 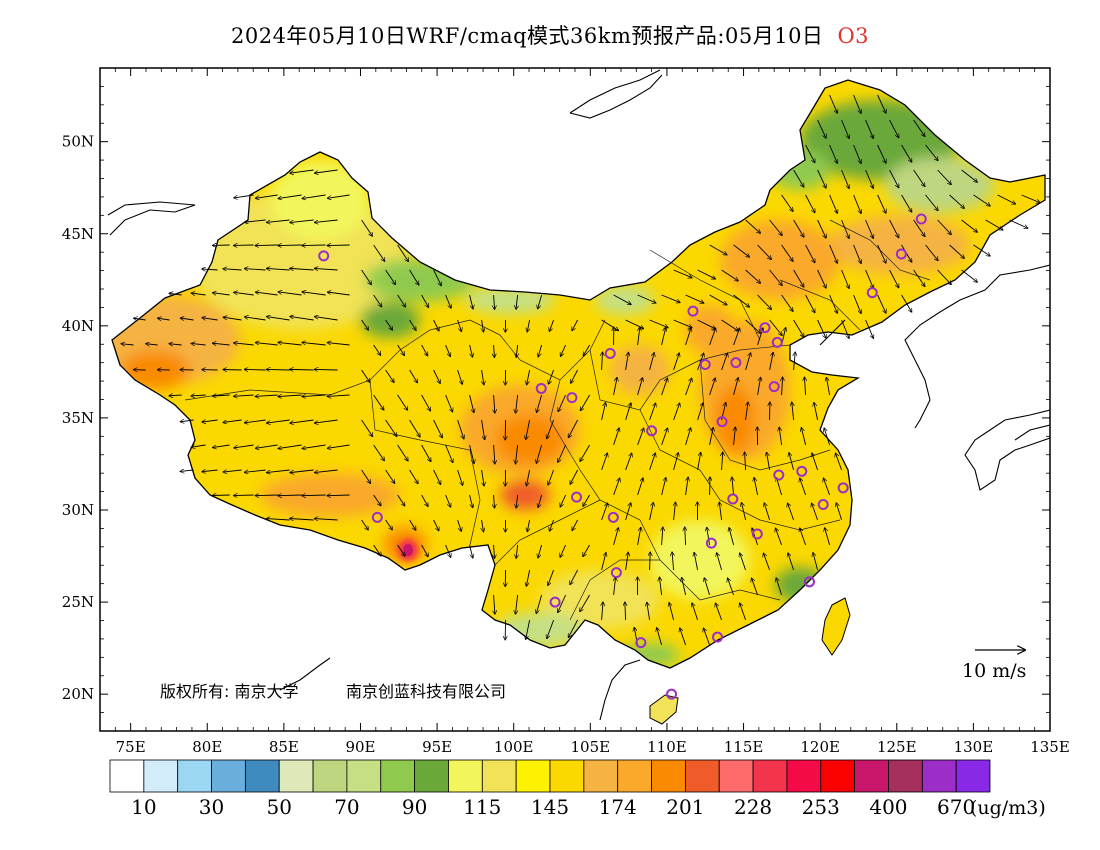 I want to click on colorbar-label: 228, so click(x=753, y=807).